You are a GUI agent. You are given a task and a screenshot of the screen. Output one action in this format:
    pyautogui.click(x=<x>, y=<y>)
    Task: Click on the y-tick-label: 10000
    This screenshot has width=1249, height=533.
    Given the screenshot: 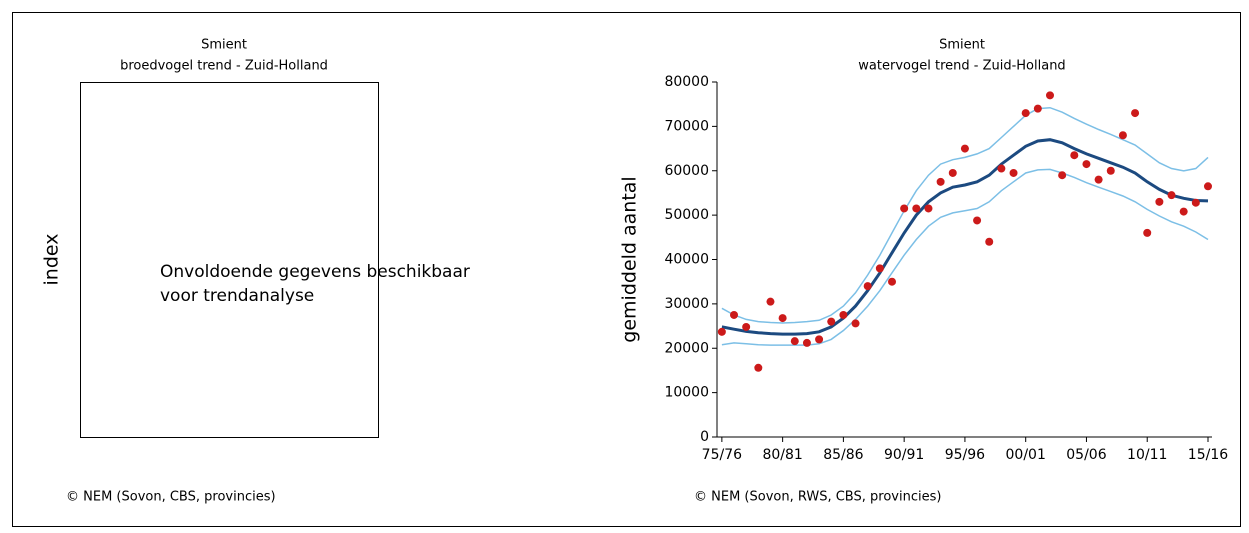 What is the action you would take?
    pyautogui.click(x=686, y=393)
    